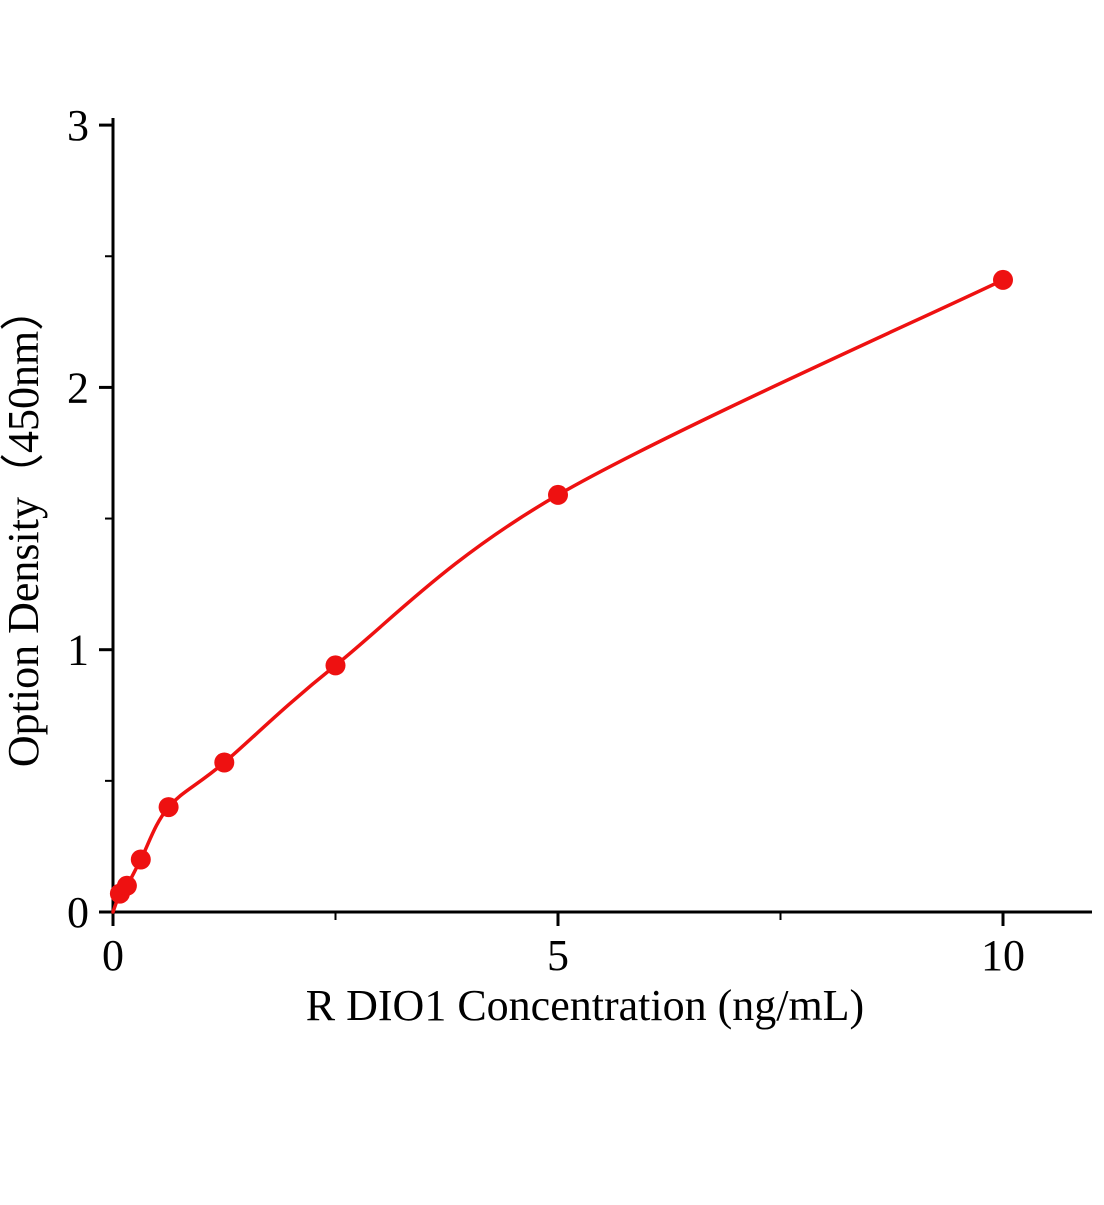 This screenshot has height=1205, width=1104. What do you see at coordinates (78, 650) in the screenshot?
I see `y-tick-label: 1` at bounding box center [78, 650].